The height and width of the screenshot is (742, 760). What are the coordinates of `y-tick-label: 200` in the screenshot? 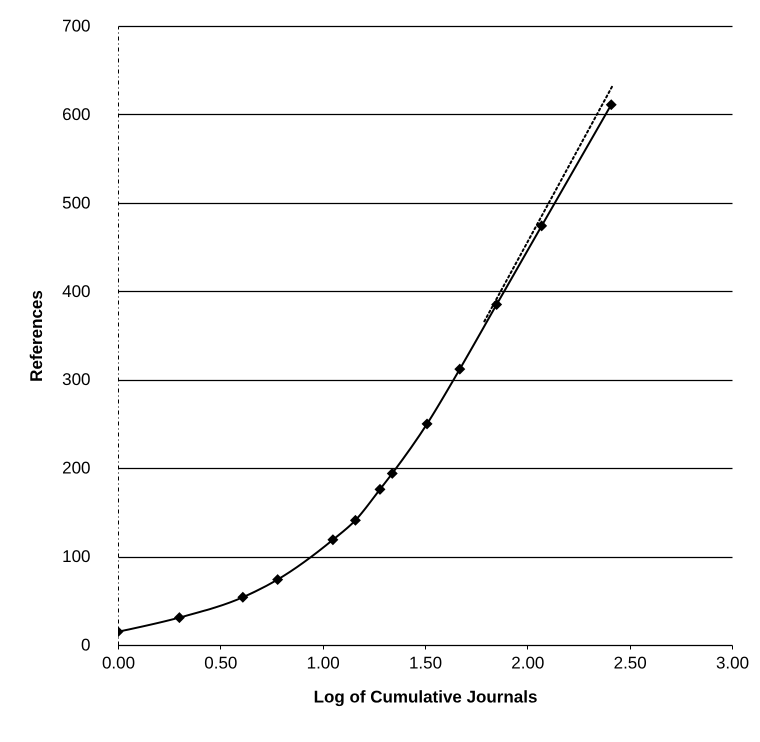 It's located at (76, 468).